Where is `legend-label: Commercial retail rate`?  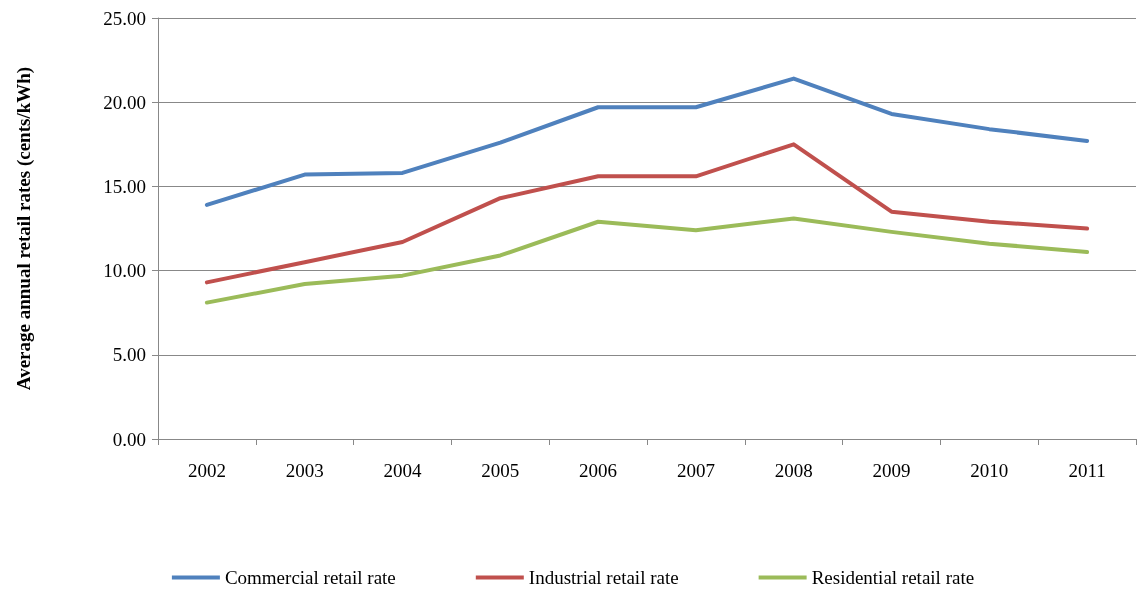
legend-label: Commercial retail rate is located at coordinates (310, 577).